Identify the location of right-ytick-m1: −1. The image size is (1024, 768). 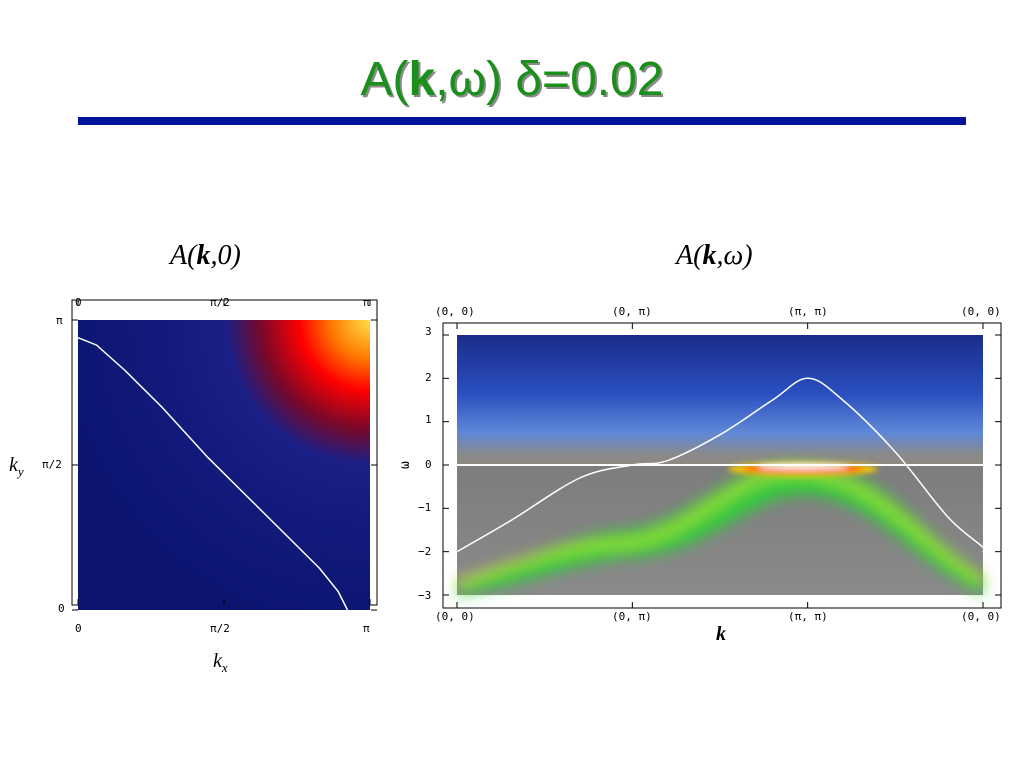
(424, 507).